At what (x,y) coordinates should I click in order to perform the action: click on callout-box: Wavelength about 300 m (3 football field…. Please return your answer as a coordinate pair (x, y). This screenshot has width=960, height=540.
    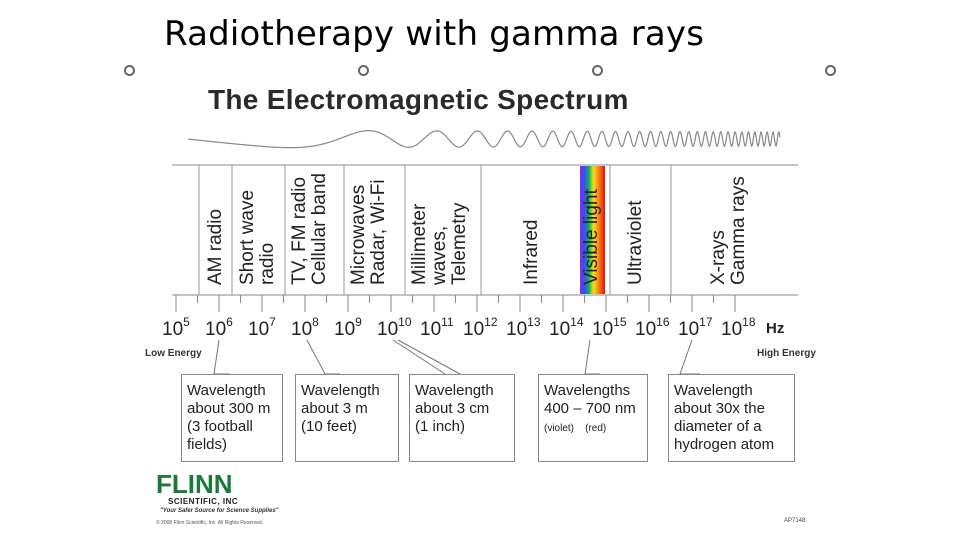
    Looking at the image, I should click on (232, 418).